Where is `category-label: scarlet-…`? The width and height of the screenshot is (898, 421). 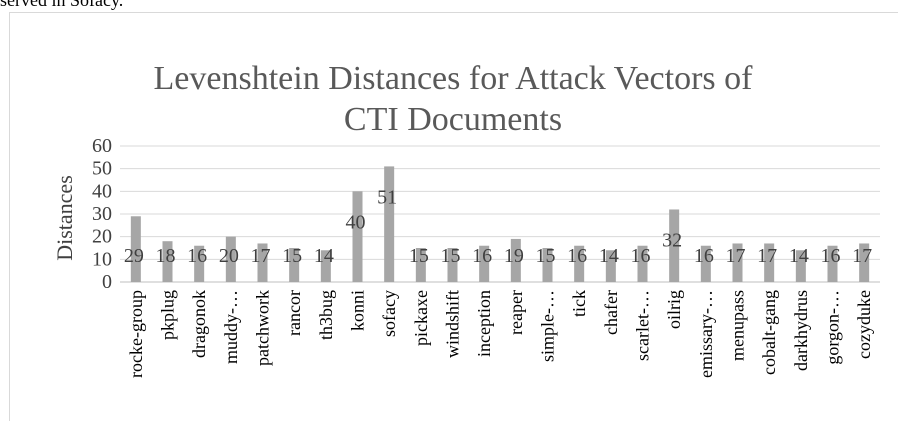
category-label: scarlet-… is located at coordinates (643, 325).